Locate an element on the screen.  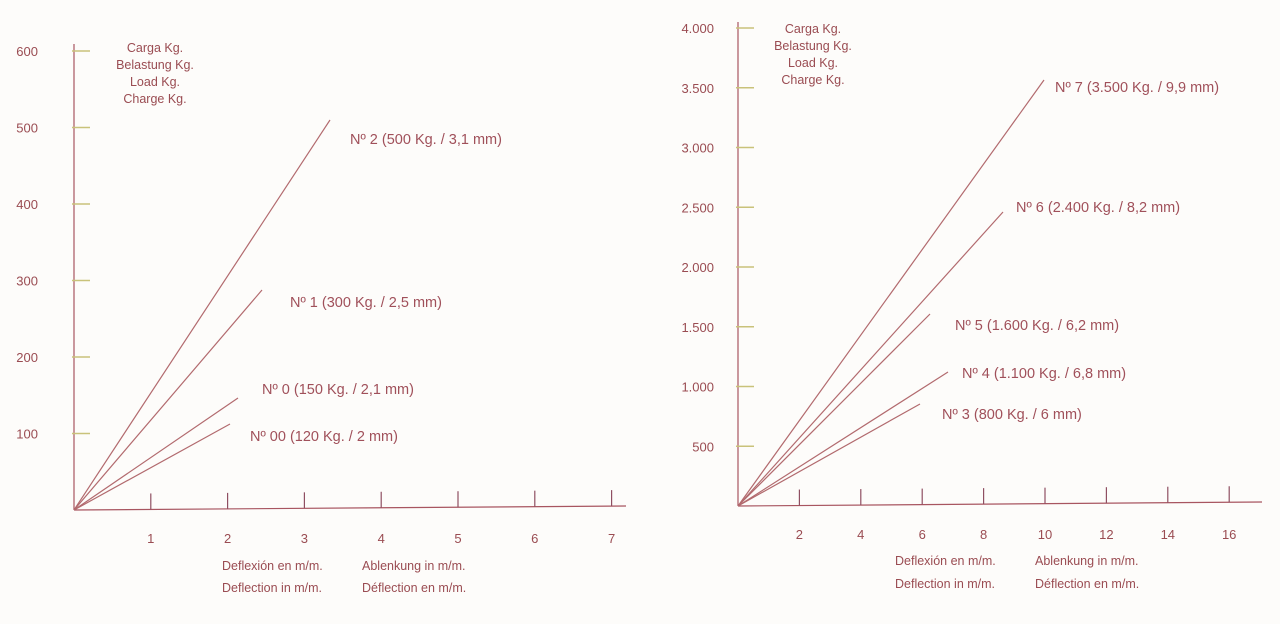
x-tick-label: 10 is located at coordinates (1045, 534).